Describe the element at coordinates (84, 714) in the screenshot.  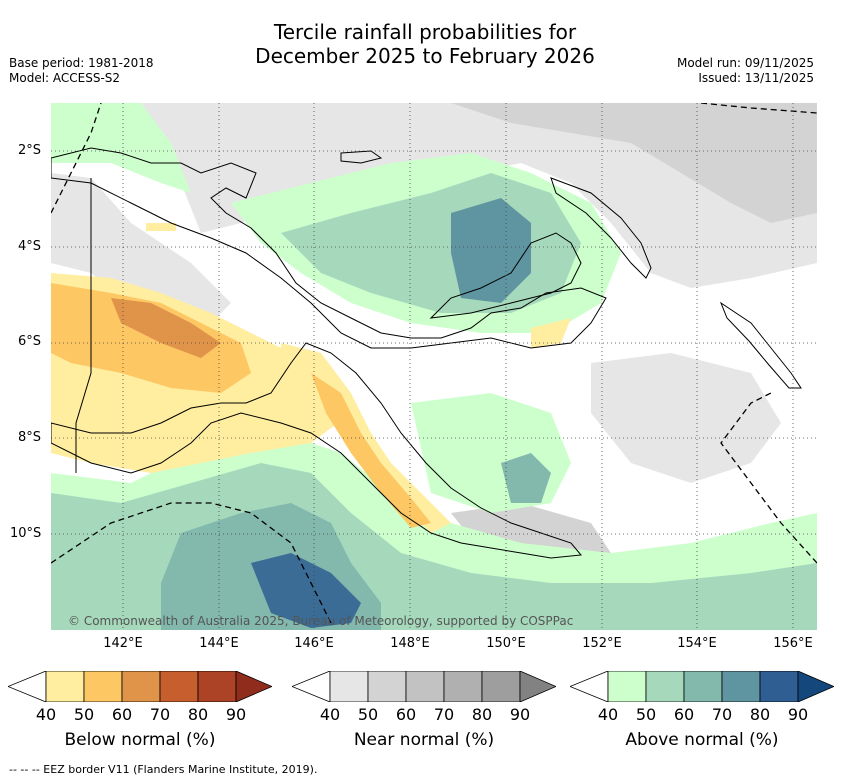
I see `legend-below-tick-50: 50` at that location.